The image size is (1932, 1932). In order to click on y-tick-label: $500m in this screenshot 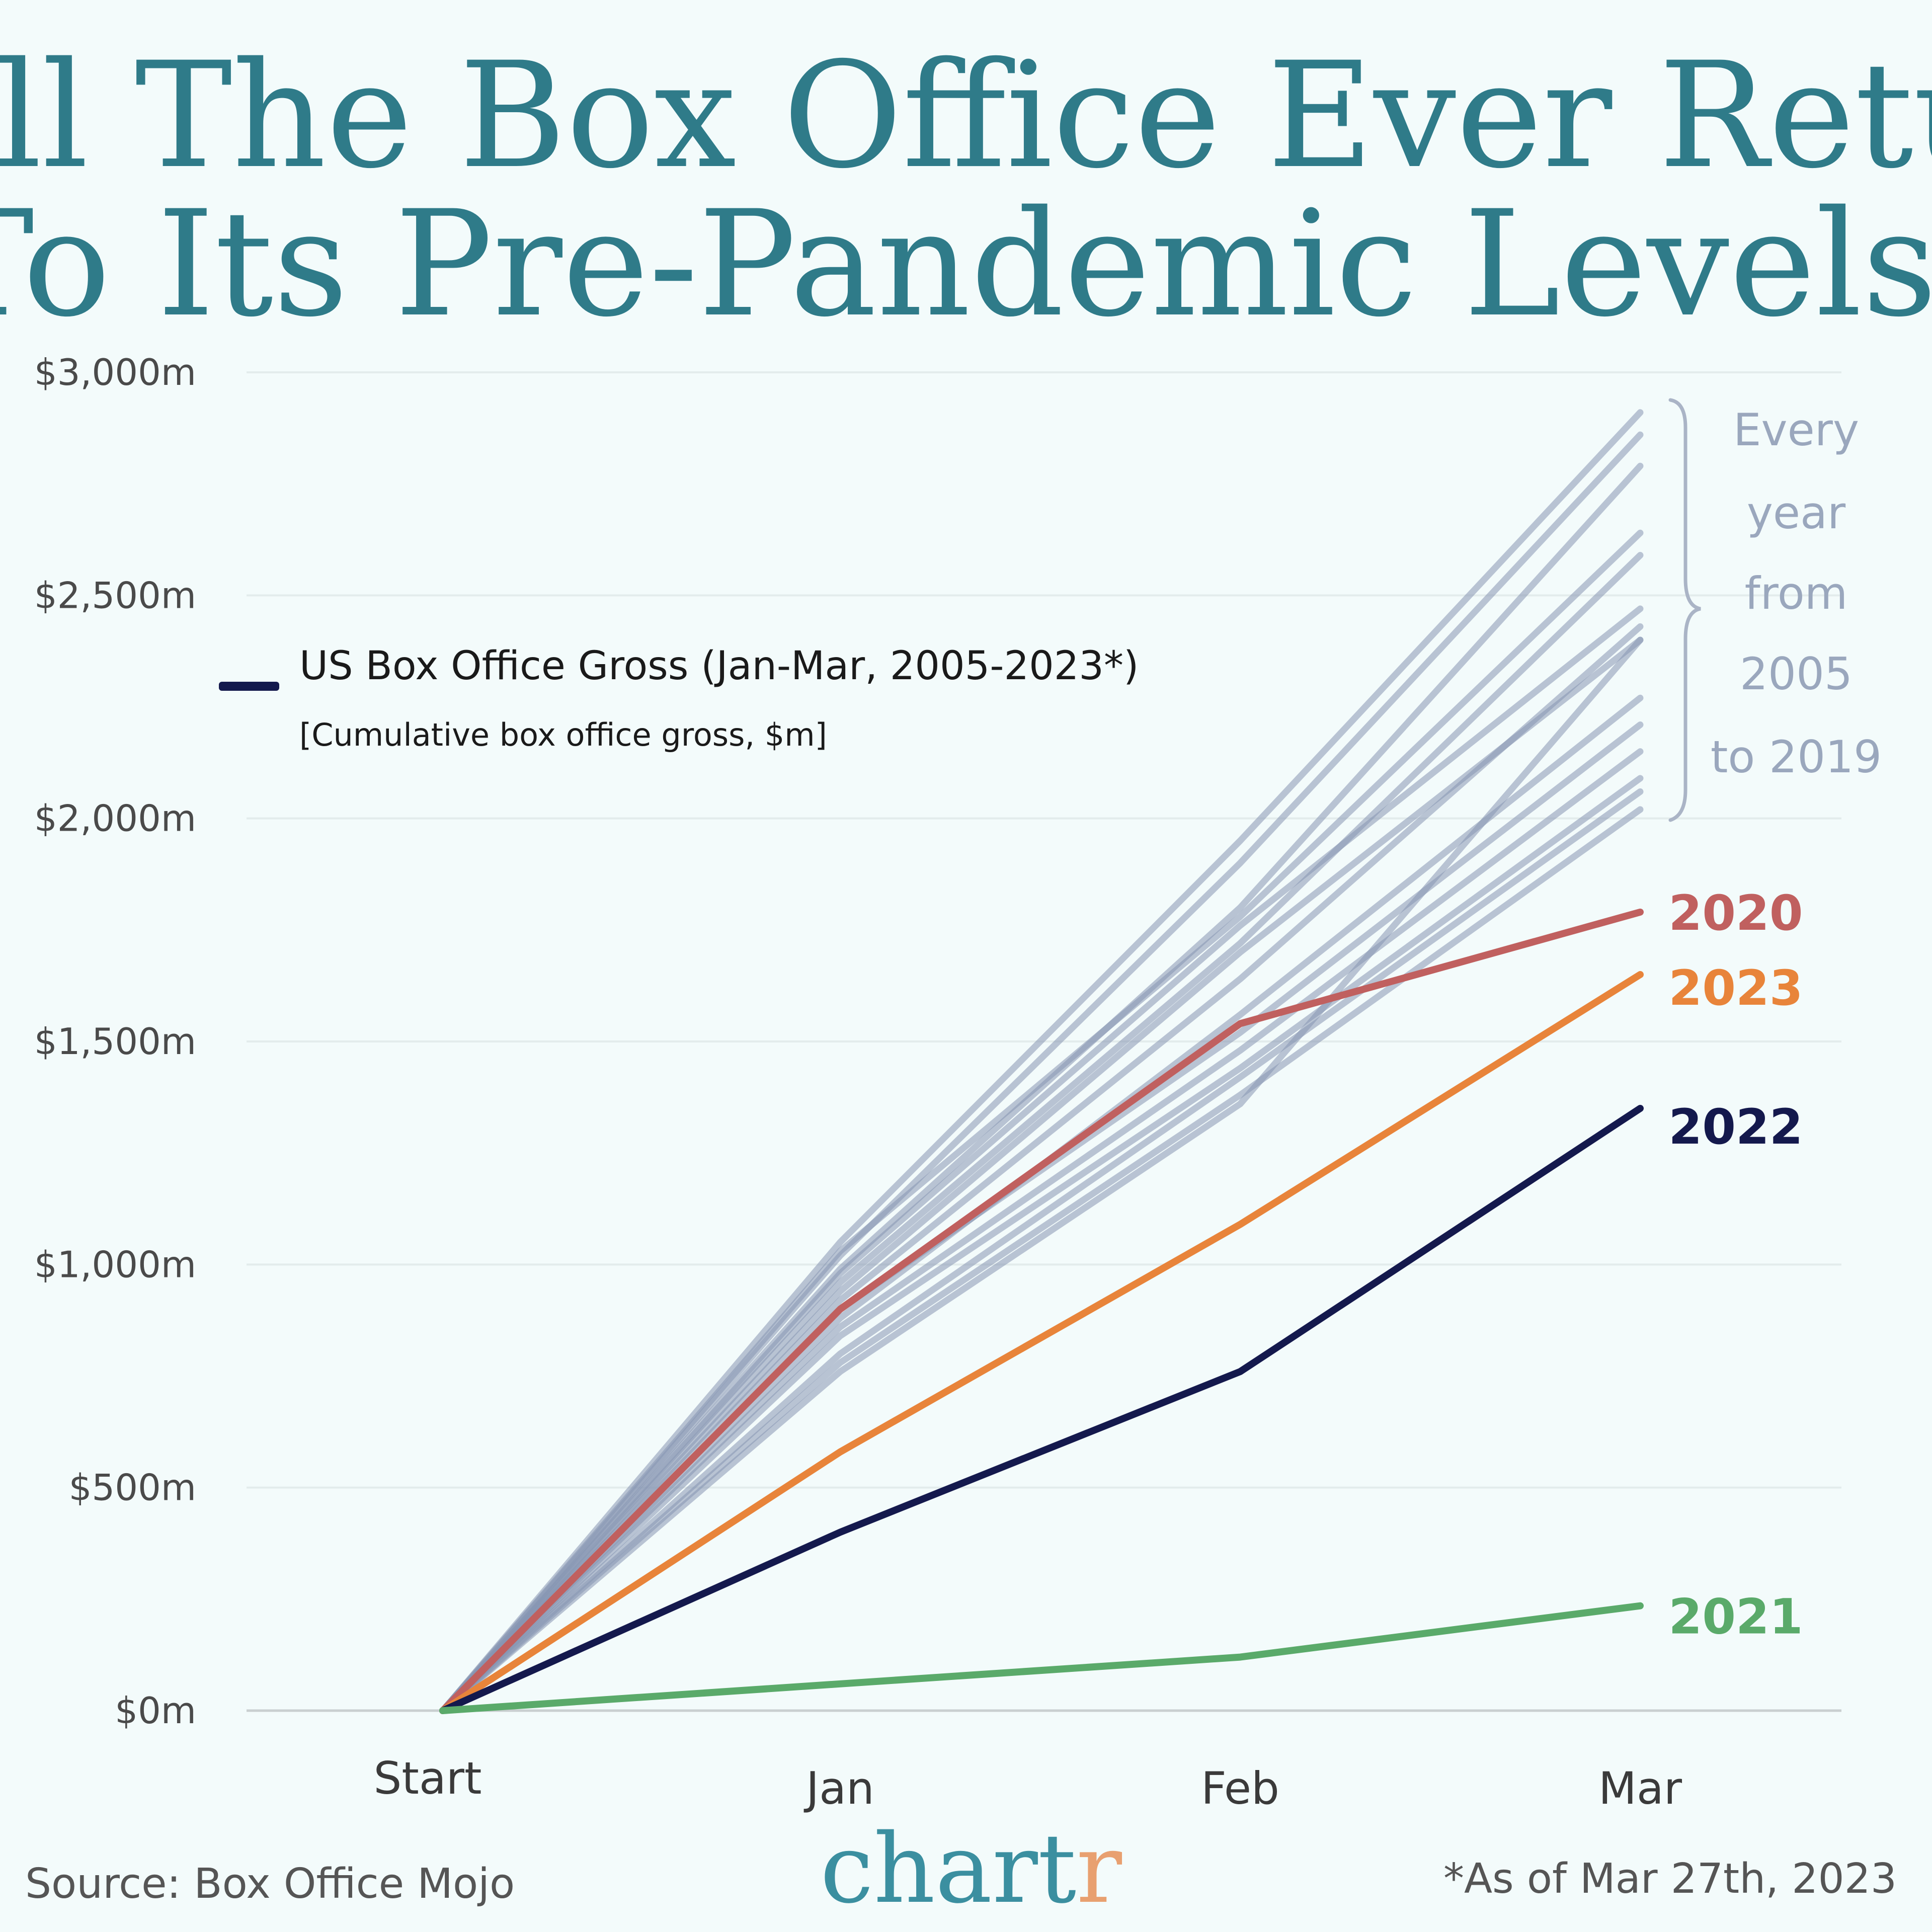, I will do `click(132, 1488)`.